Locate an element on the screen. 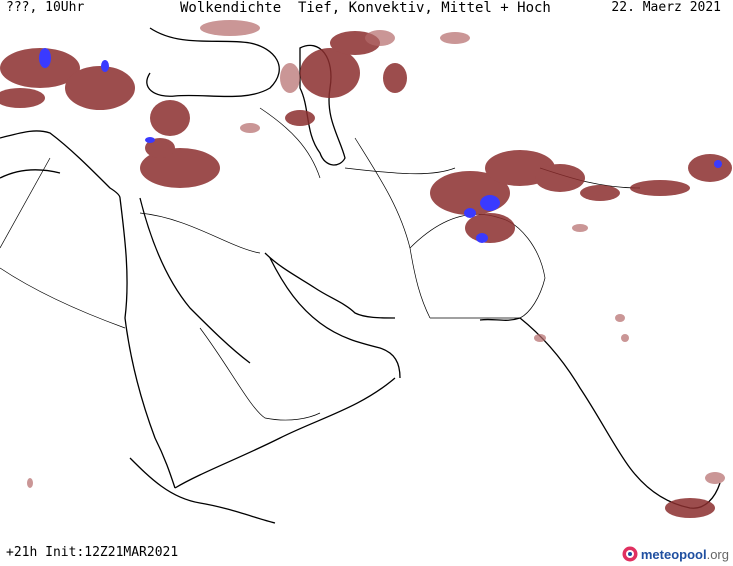 The height and width of the screenshot is (566, 733). init-time: +21h Init:12Z21MAR2021 is located at coordinates (92, 552).